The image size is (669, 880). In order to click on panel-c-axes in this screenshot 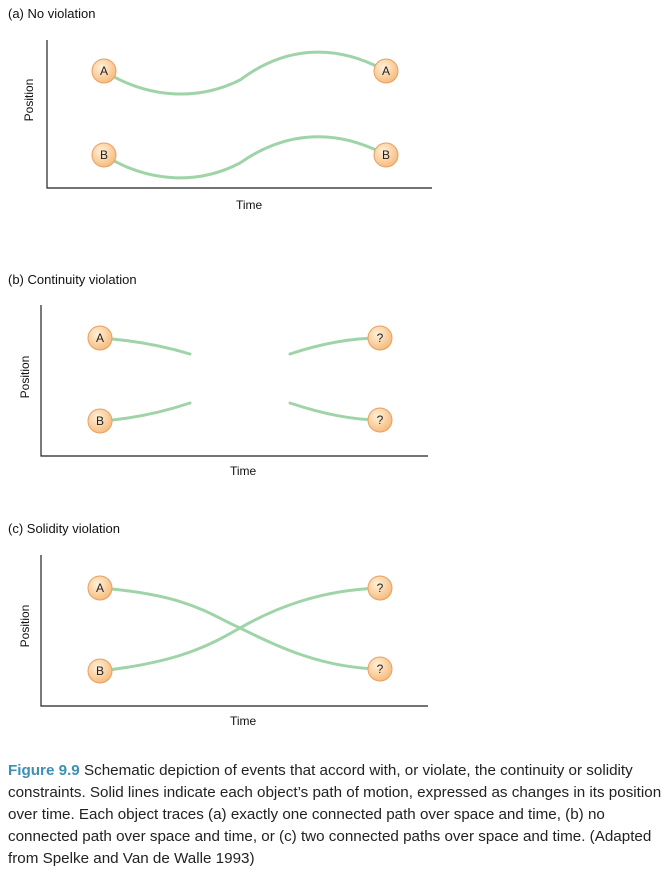, I will do `click(234, 631)`.